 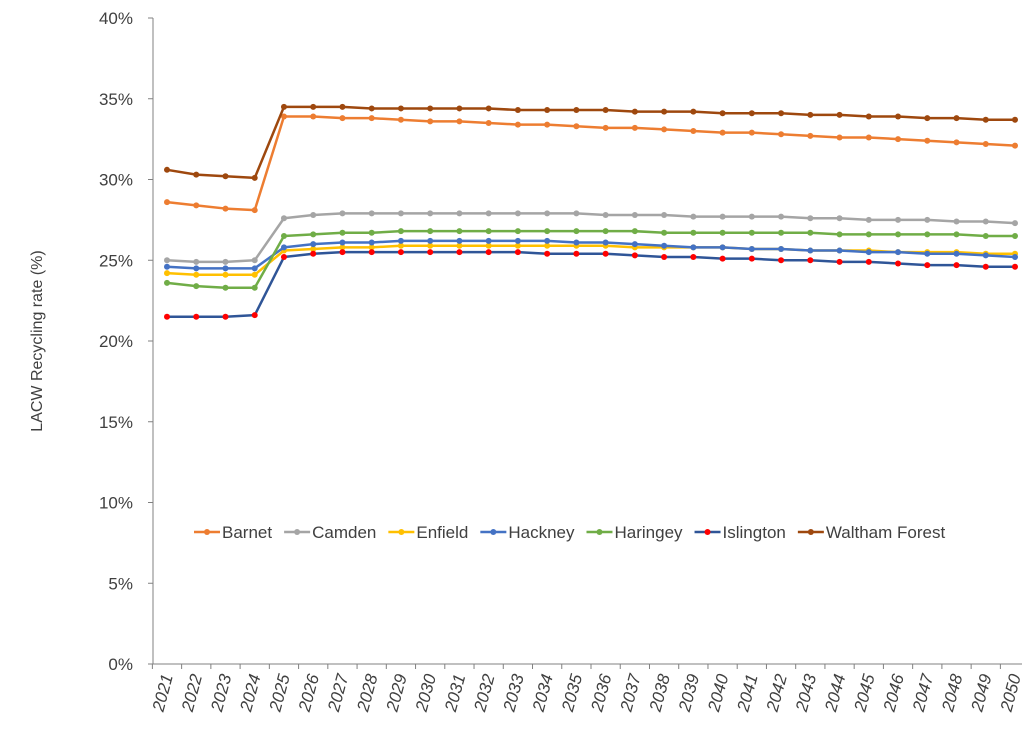 I want to click on legend-label: Waltham Forest, so click(x=886, y=532).